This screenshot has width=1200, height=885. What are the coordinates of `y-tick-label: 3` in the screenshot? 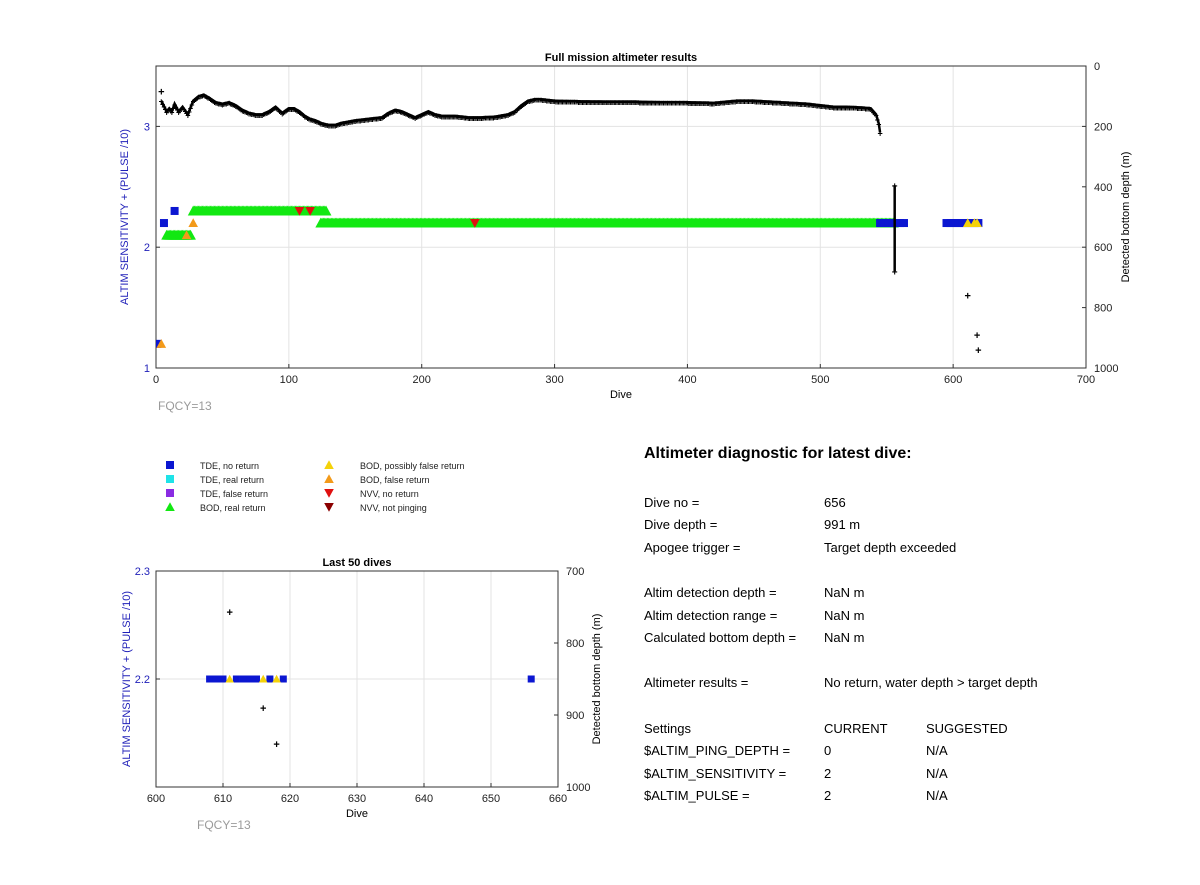 It's located at (147, 127).